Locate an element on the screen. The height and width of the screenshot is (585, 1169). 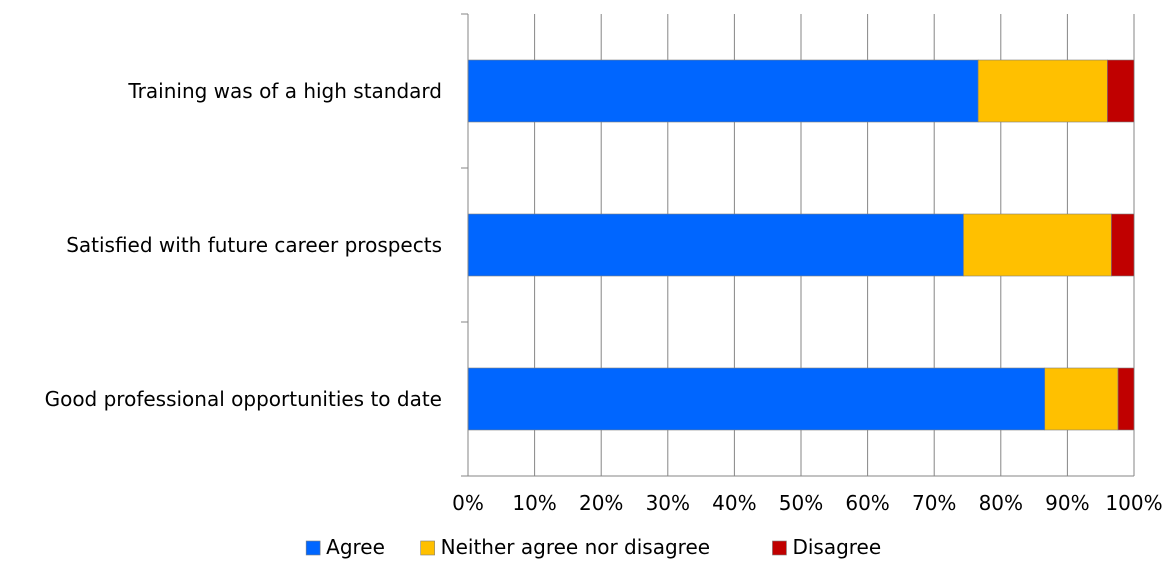
x-tick-label: 70% is located at coordinates (934, 503).